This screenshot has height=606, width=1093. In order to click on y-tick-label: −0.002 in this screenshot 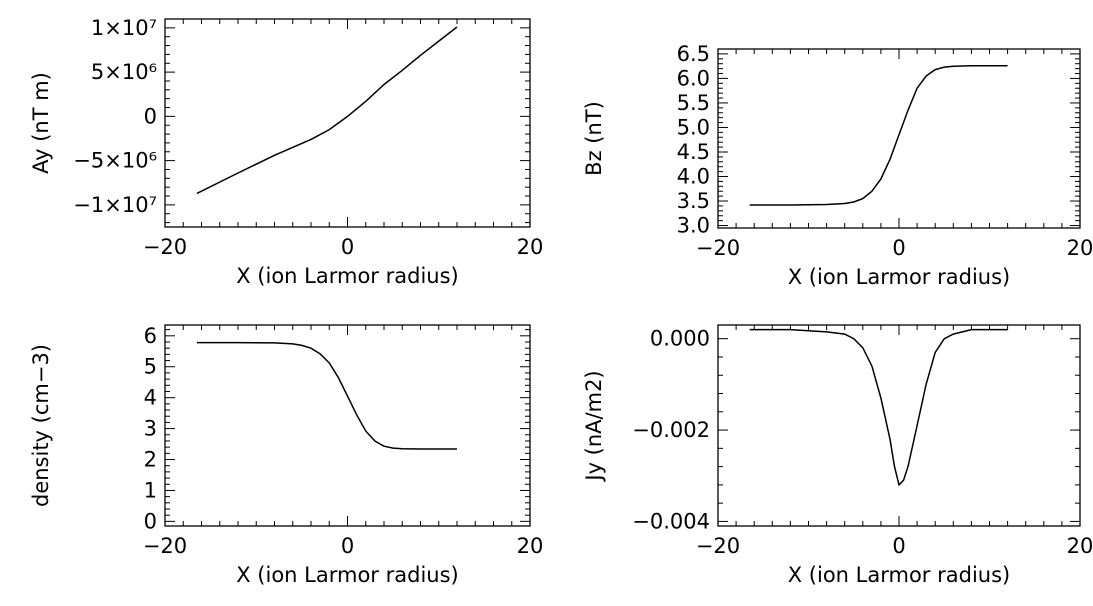, I will do `click(671, 430)`.